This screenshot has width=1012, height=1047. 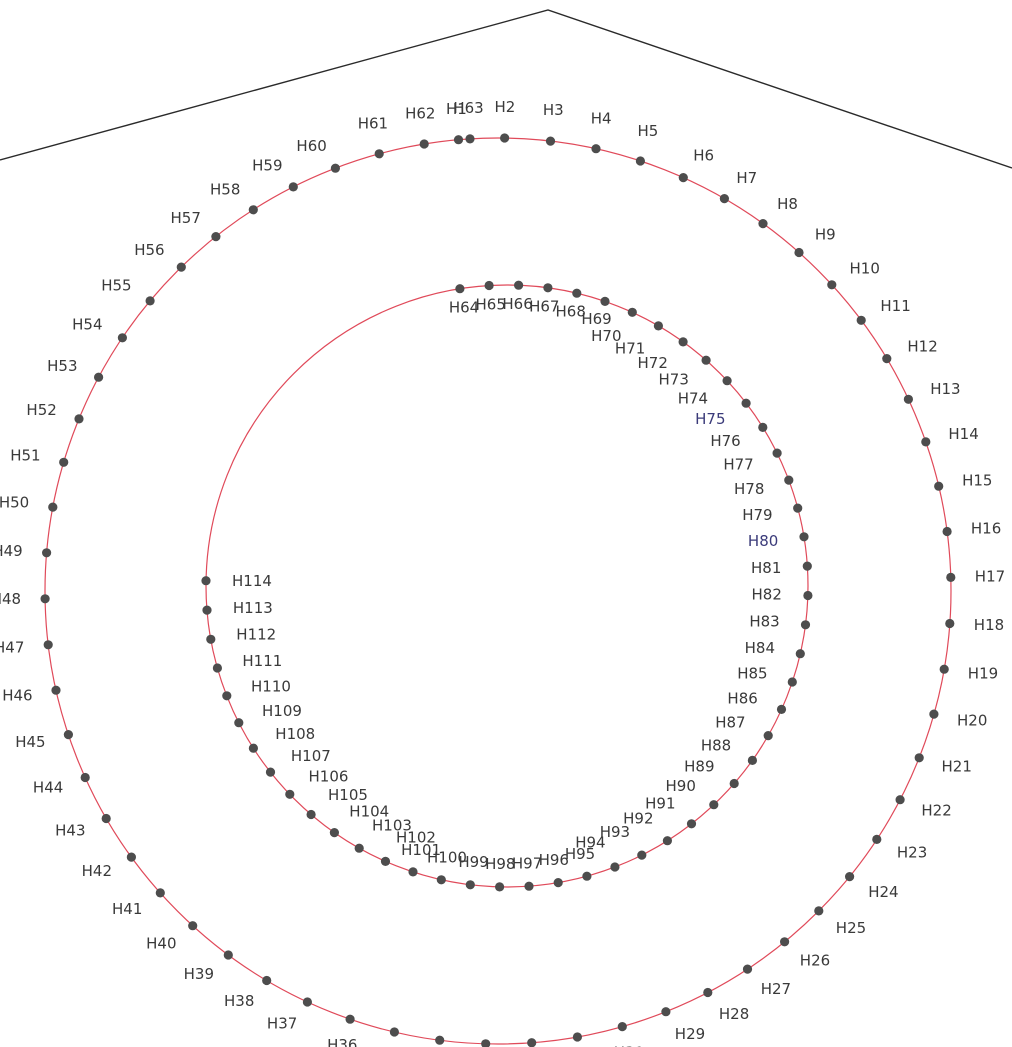 What do you see at coordinates (216, 237) in the screenshot?
I see `point-marker-h57` at bounding box center [216, 237].